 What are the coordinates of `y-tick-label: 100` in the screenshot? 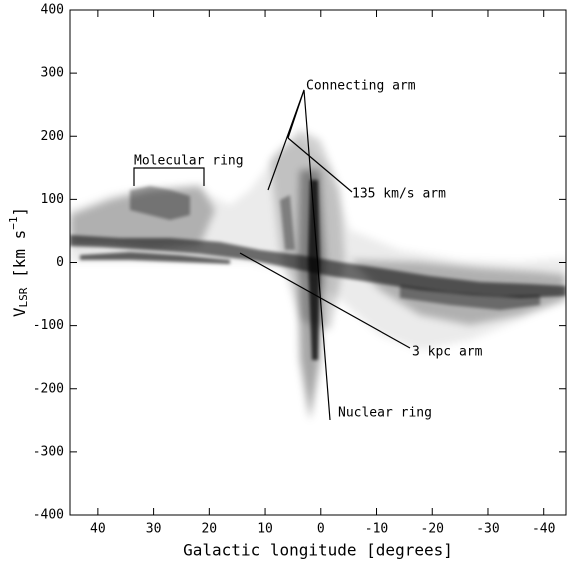 It's located at (52, 199).